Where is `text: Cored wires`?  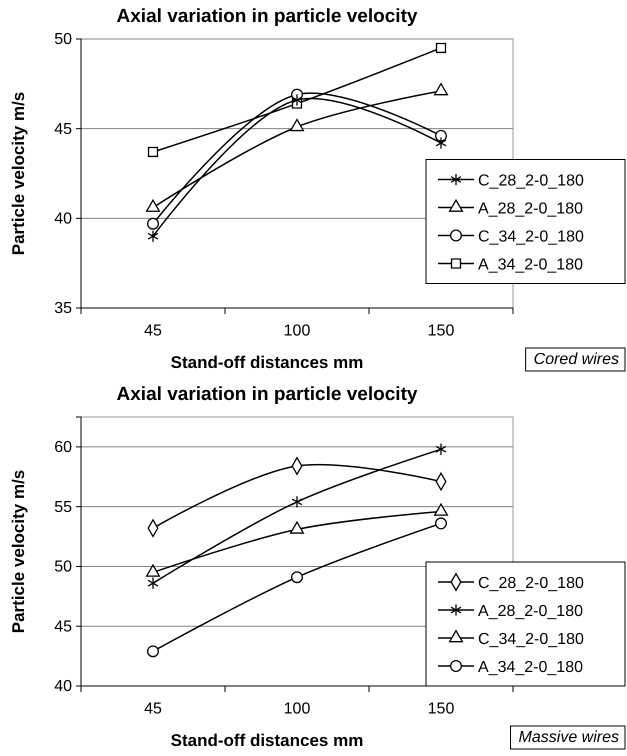 text: Cored wires is located at coordinates (576, 359).